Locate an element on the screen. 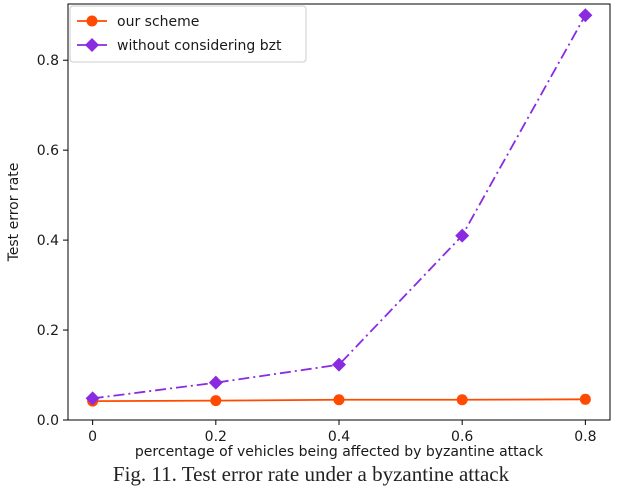 This screenshot has width=622, height=496. x-tick-label: 0.4 is located at coordinates (339, 437).